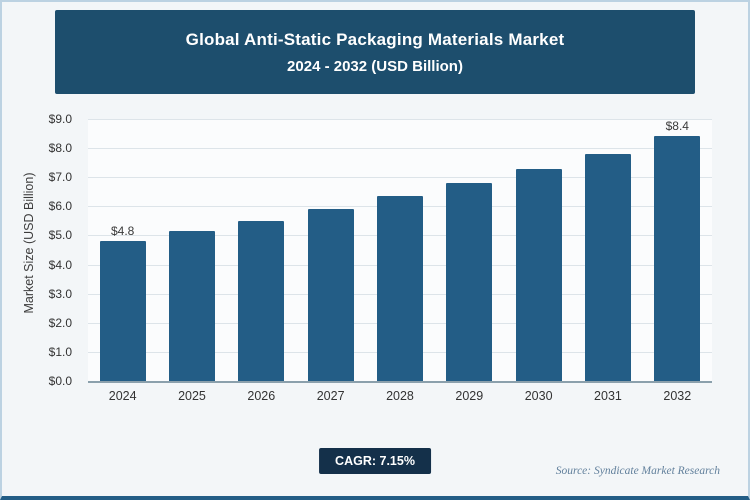  What do you see at coordinates (677, 258) in the screenshot?
I see `bar-2032` at bounding box center [677, 258].